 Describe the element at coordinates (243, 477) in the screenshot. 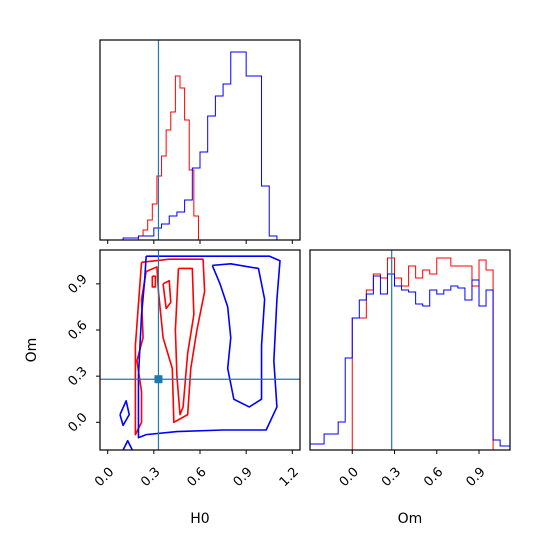

I see `joint-x-tick-label-3: 0.9` at that location.